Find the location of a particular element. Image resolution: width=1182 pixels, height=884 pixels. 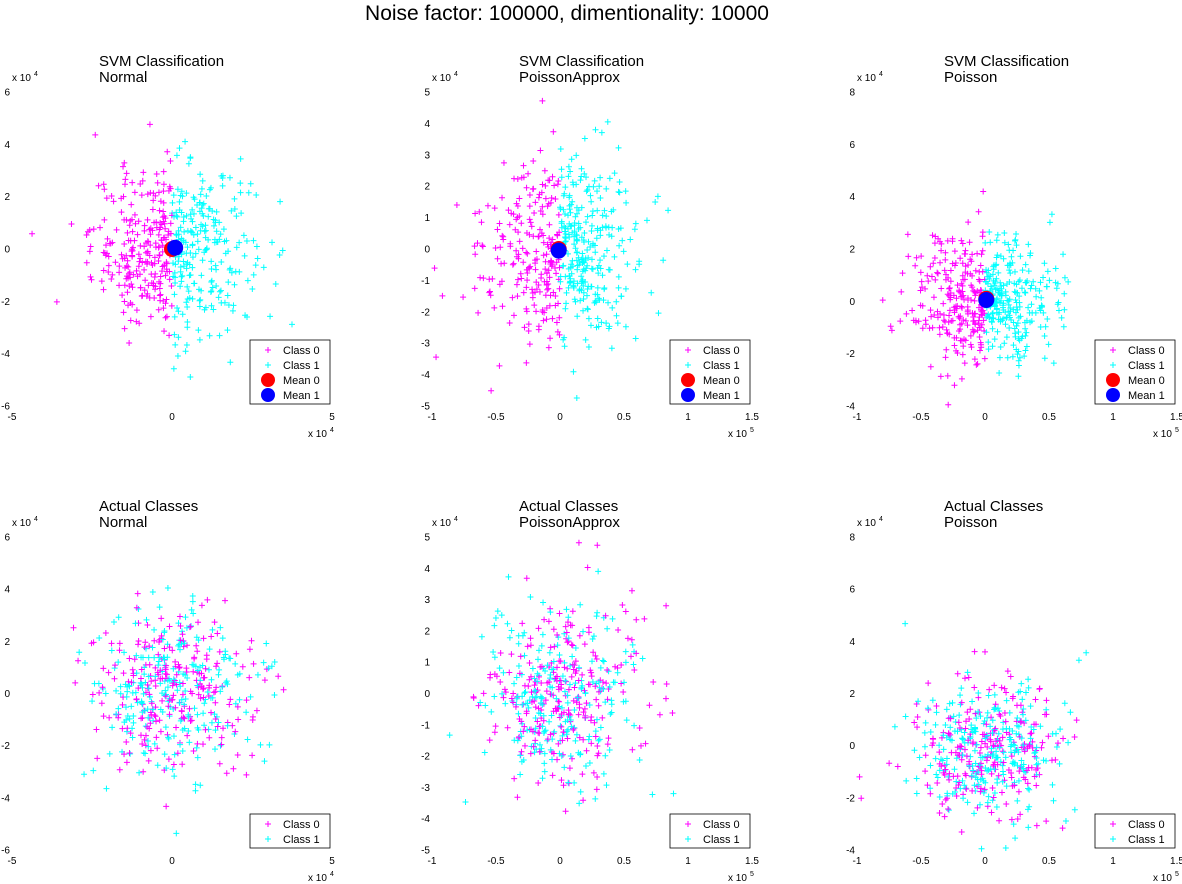

y-tick-label: -6 is located at coordinates (5, 407).